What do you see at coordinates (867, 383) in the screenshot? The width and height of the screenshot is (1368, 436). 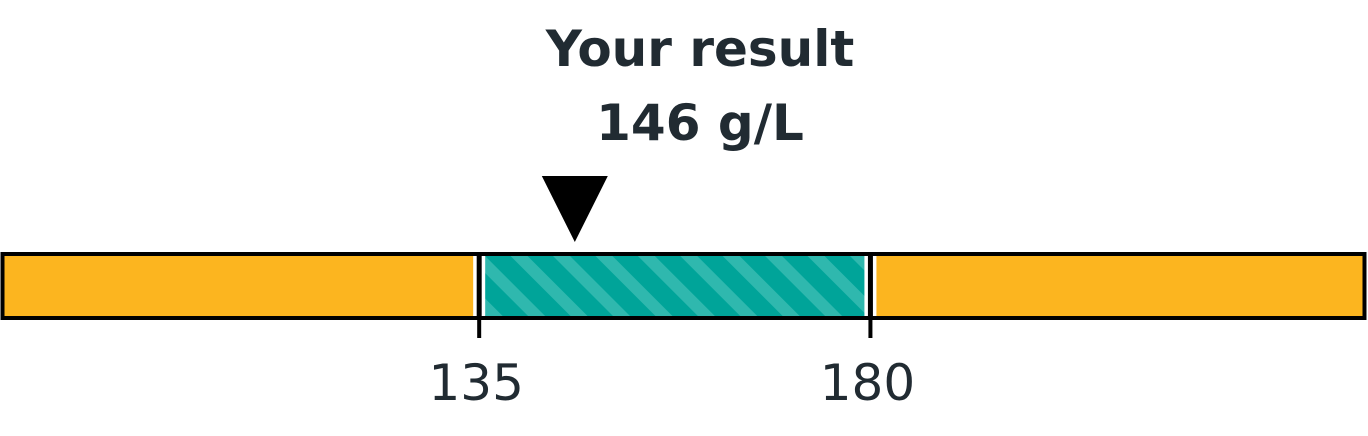 I see `tick-label-180: 180` at bounding box center [867, 383].